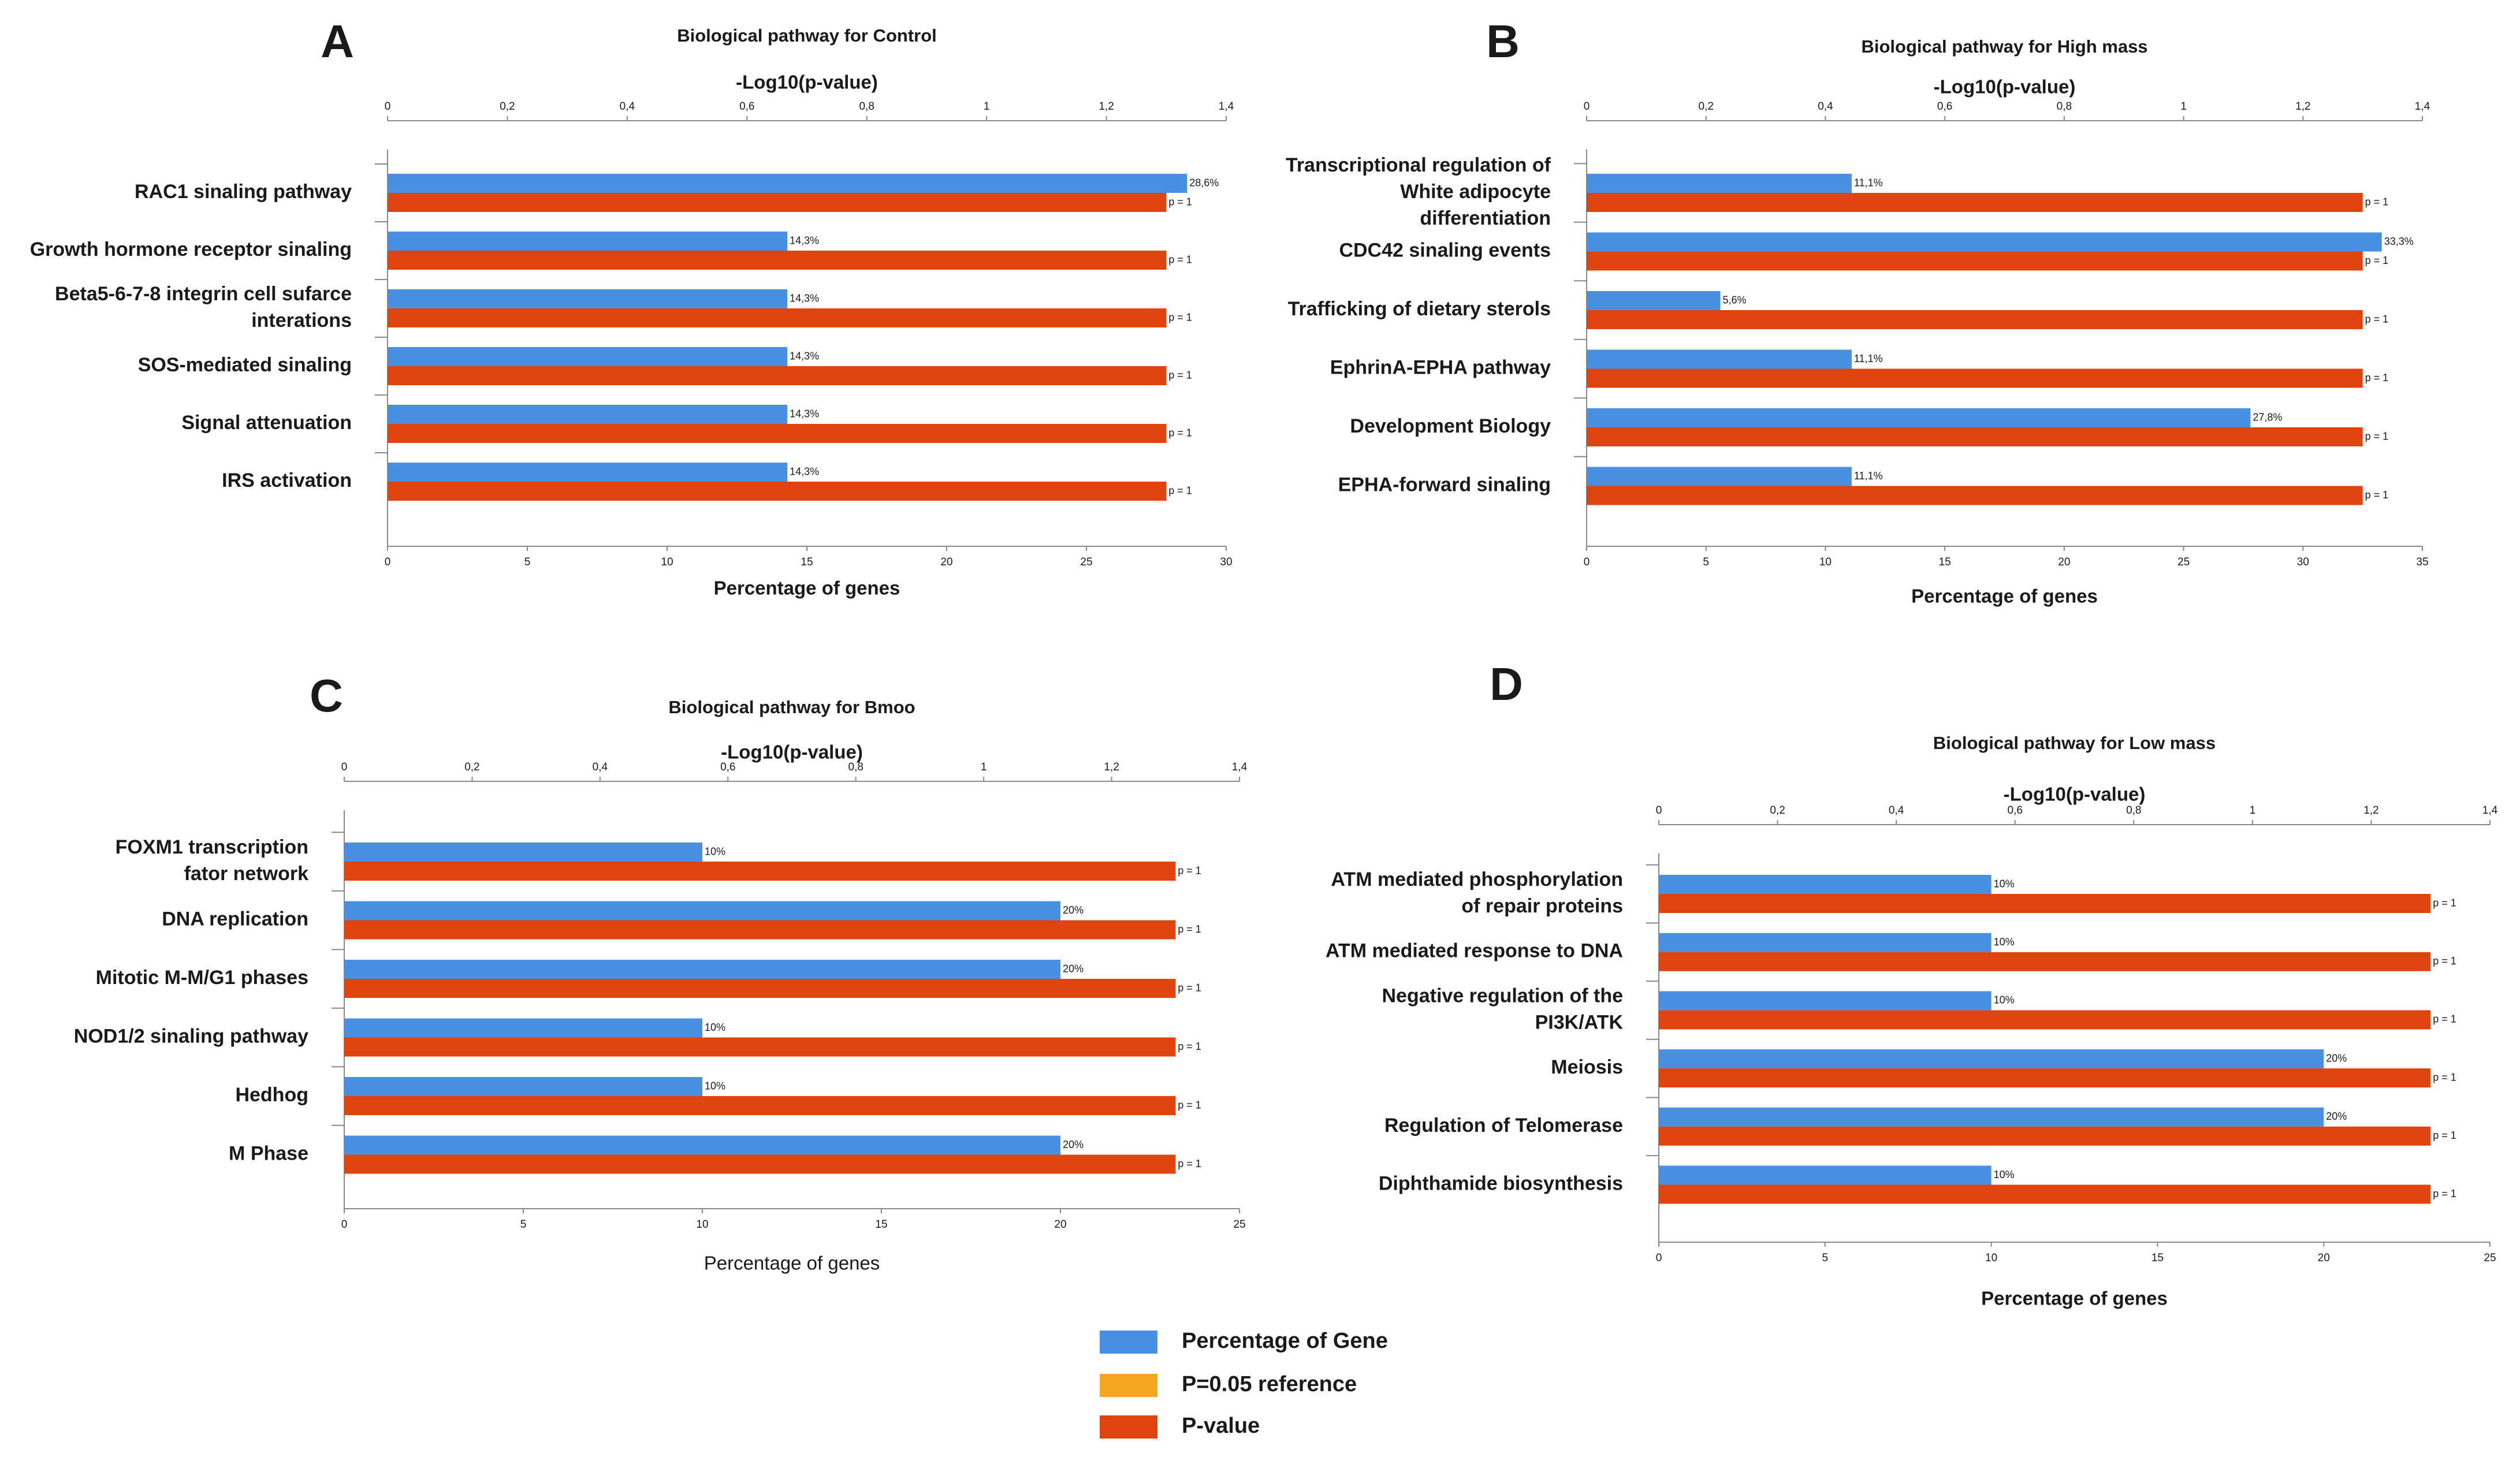 This screenshot has height=1457, width=2520. I want to click on category-label: SOS-mediated sinaling, so click(245, 365).